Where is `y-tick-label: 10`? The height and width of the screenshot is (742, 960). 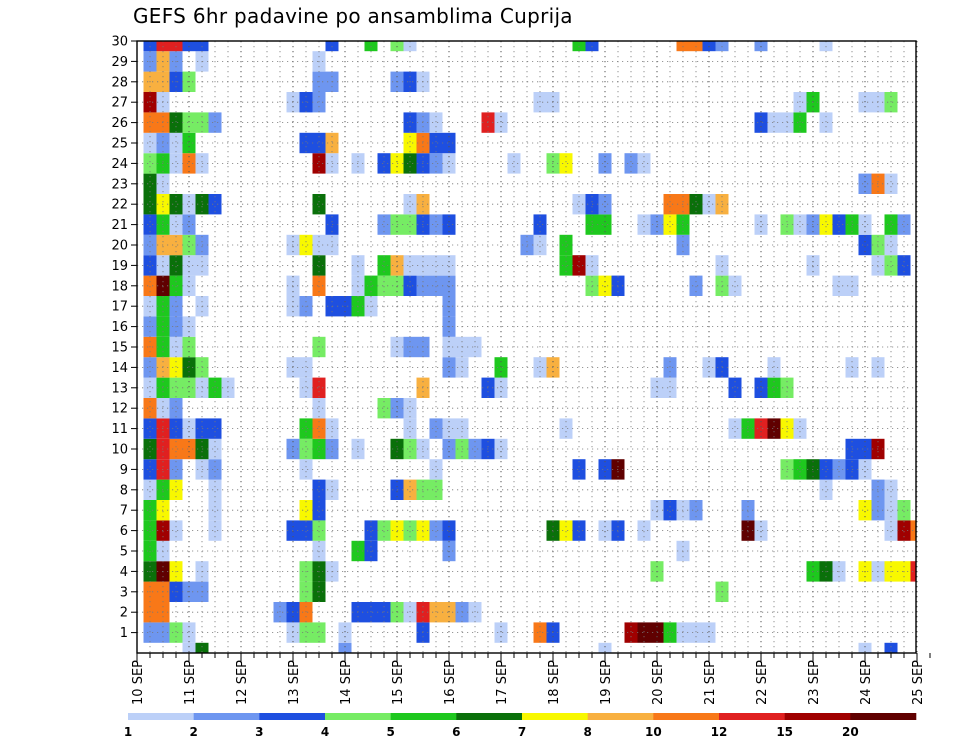 y-tick-label: 10 is located at coordinates (119, 450).